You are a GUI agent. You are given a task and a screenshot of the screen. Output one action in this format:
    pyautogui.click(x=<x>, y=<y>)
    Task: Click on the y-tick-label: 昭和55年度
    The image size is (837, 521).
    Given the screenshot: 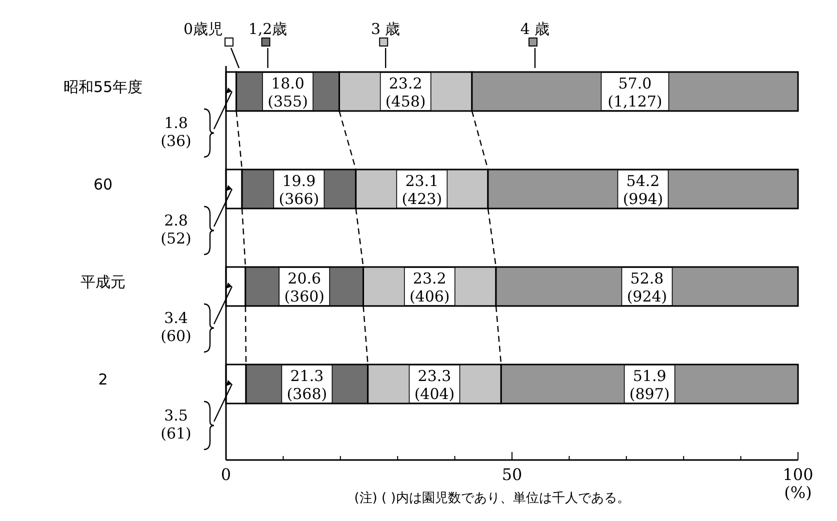 What is the action you would take?
    pyautogui.click(x=103, y=87)
    